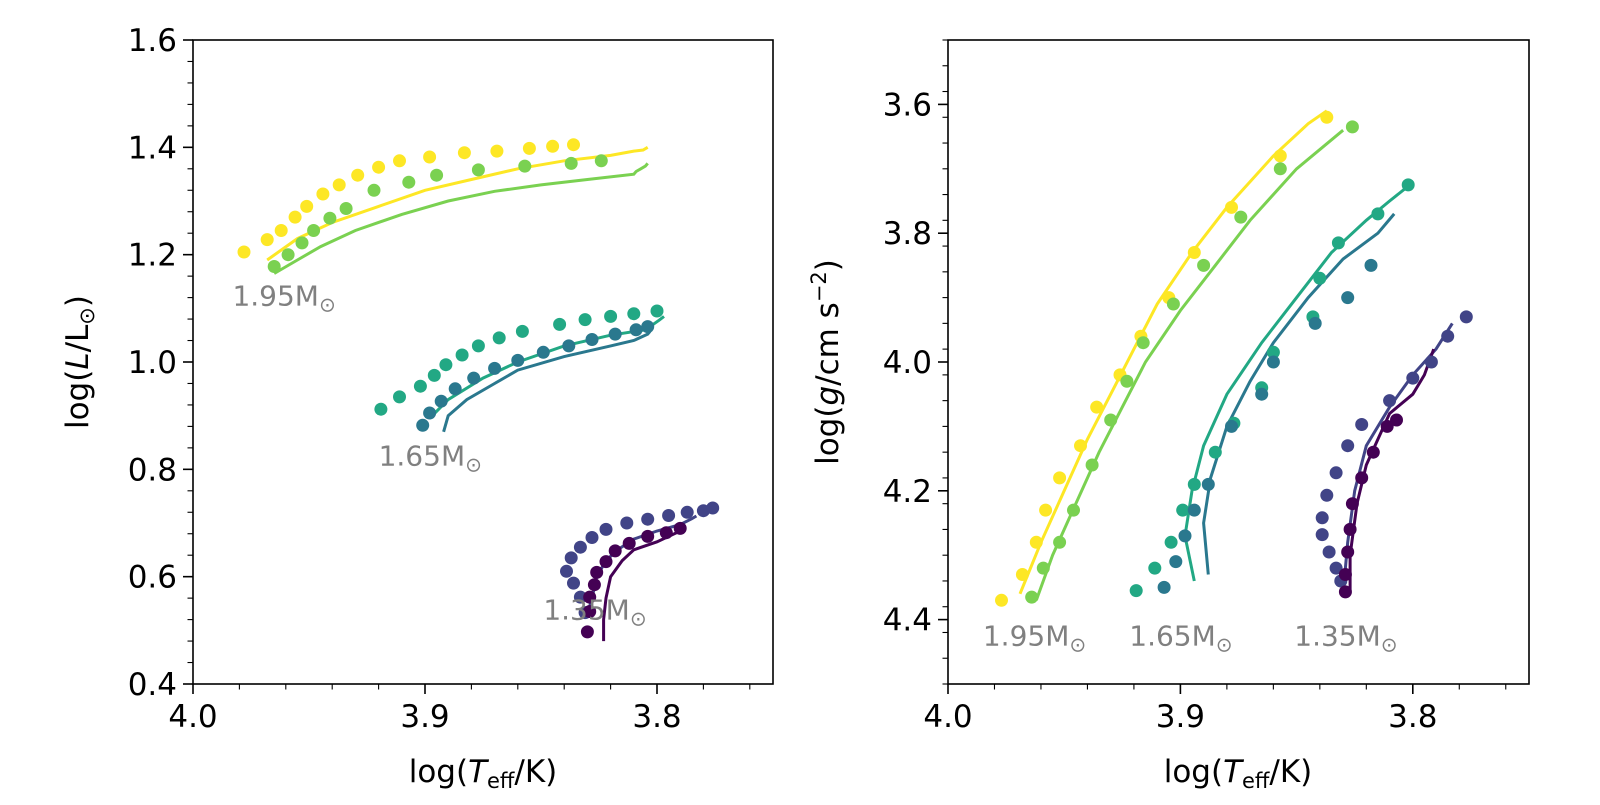  What do you see at coordinates (1238, 773) in the screenshot?
I see `kiel-x-axis-label: log(Teff/K)` at bounding box center [1238, 773].